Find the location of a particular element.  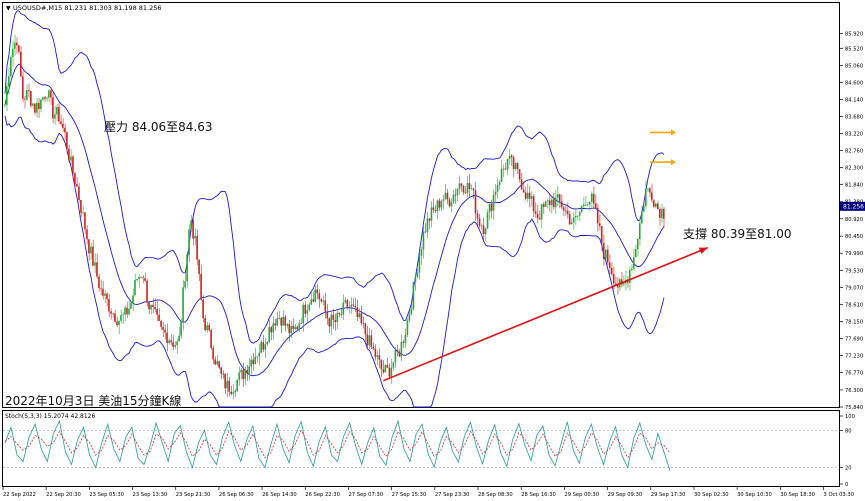

stoch-tick-label: 0 is located at coordinates (846, 485).